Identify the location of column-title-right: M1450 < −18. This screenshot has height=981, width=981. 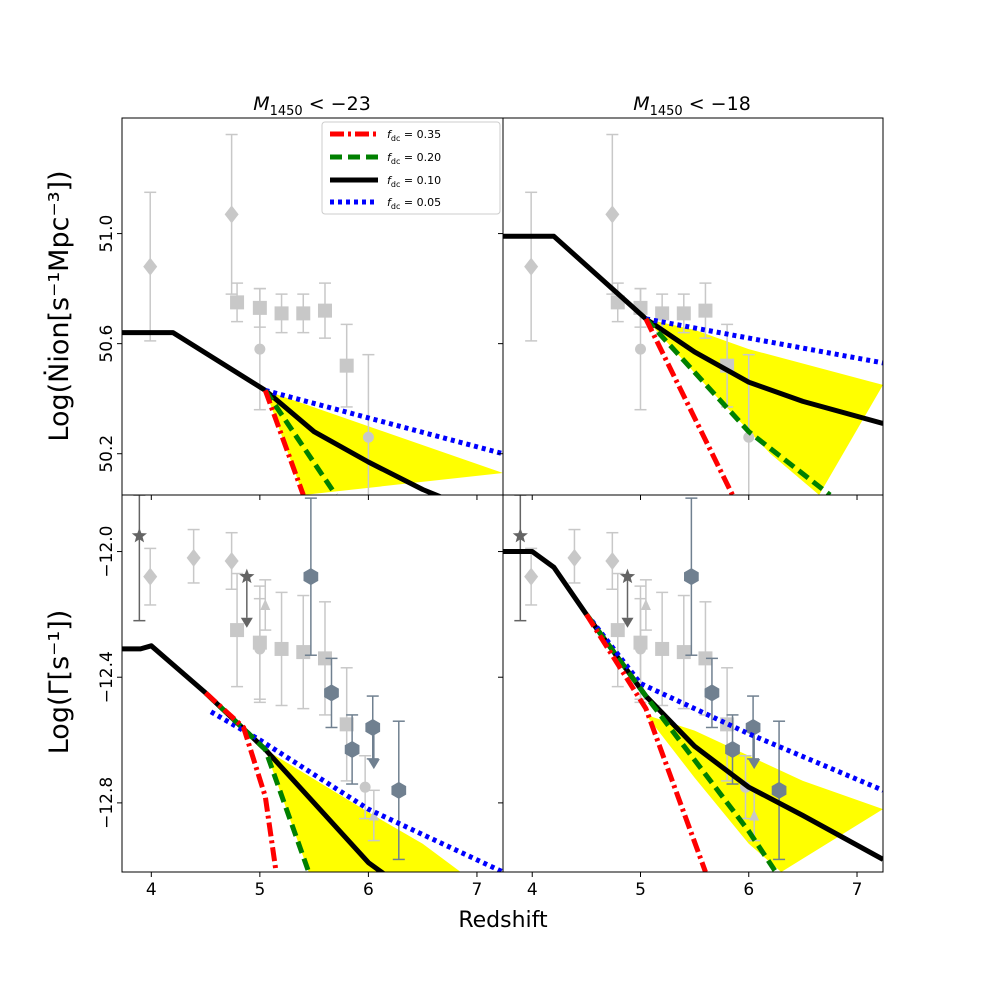
(692, 106).